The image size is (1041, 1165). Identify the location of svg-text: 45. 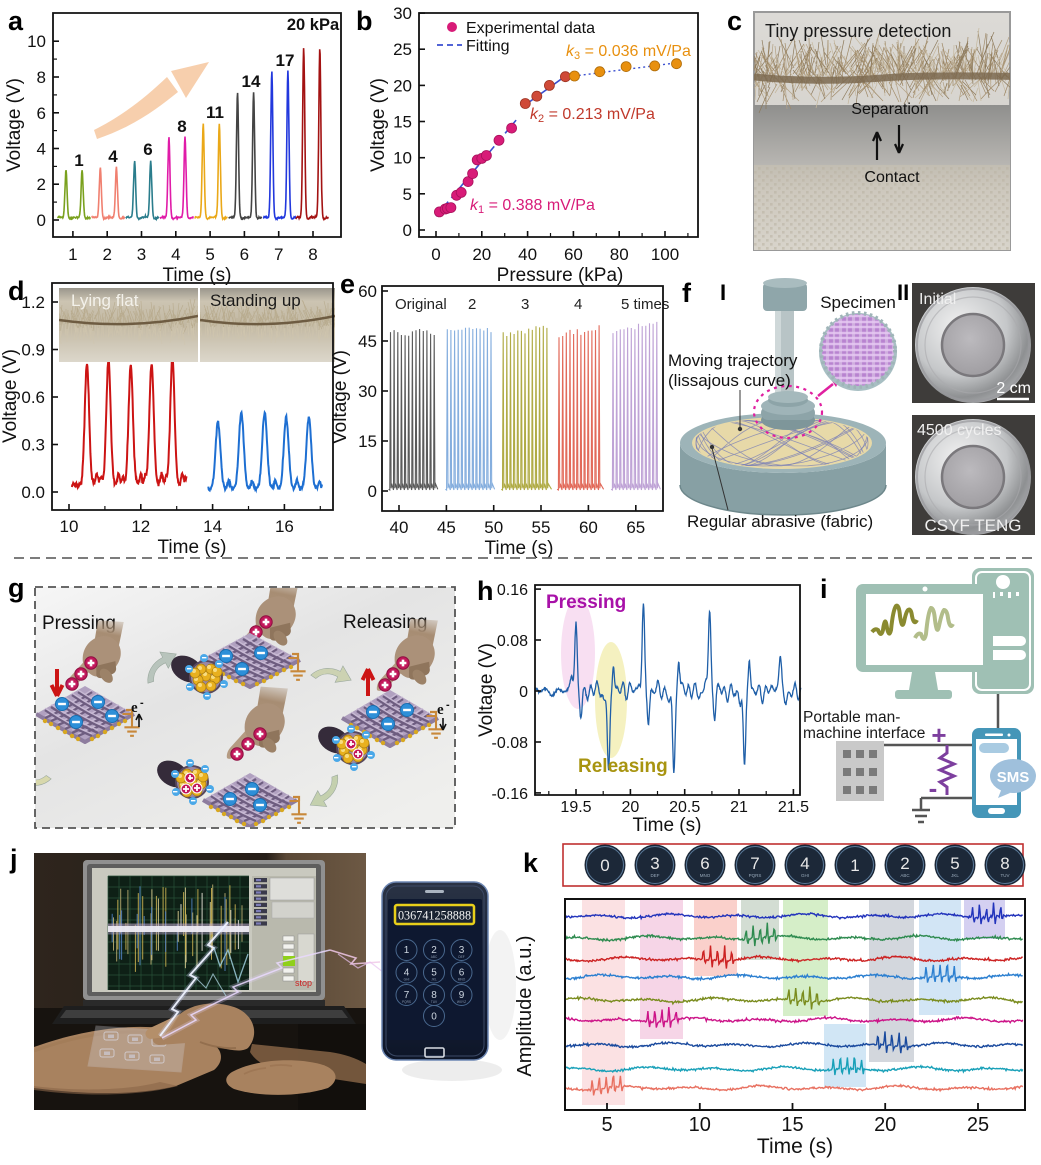
(367, 341).